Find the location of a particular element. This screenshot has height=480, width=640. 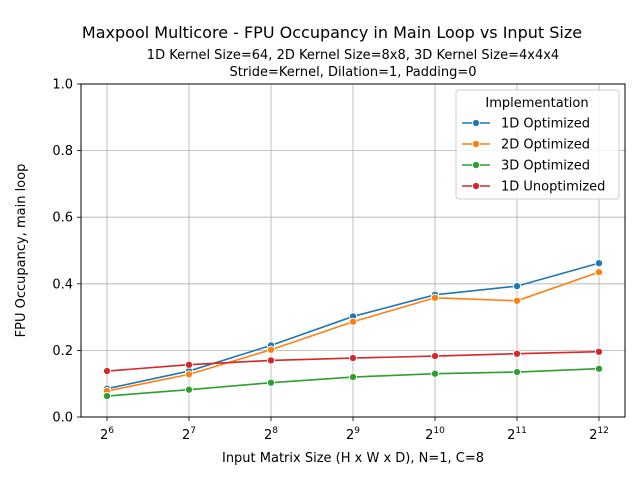

legend-item: 1D Unoptimized is located at coordinates (533, 187).